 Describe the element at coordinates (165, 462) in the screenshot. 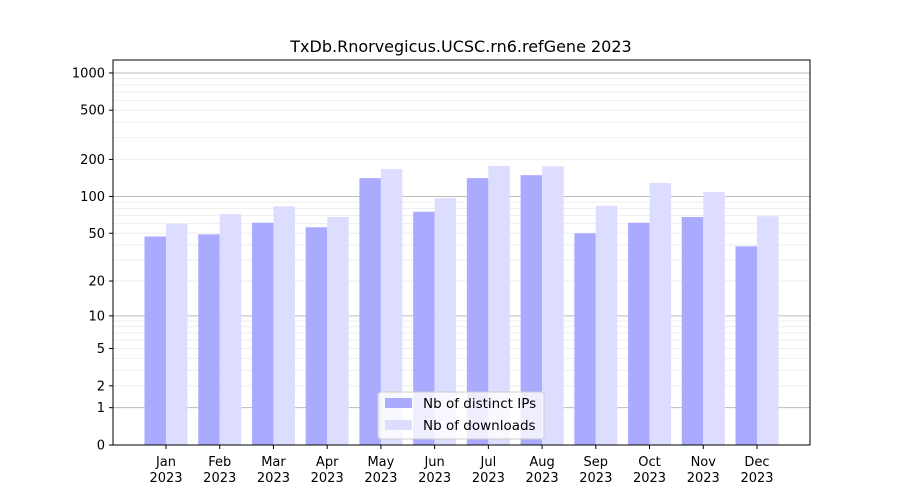

I see `x-tick-label-line: Jan` at that location.